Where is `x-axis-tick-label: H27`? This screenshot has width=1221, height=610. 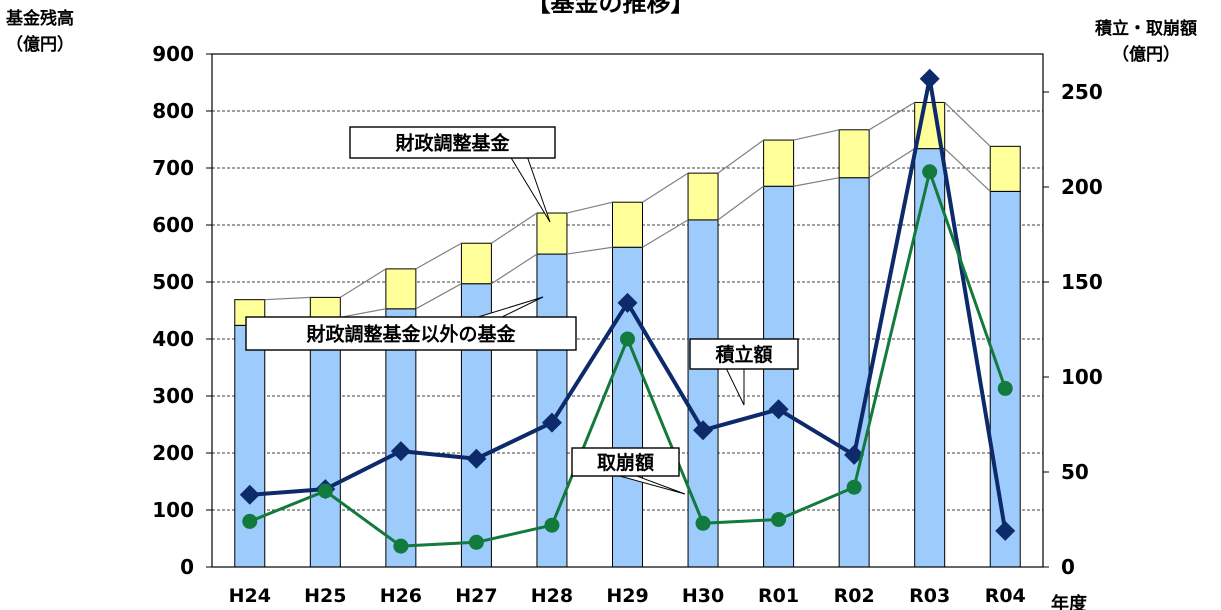 x-axis-tick-label: H27 is located at coordinates (476, 596).